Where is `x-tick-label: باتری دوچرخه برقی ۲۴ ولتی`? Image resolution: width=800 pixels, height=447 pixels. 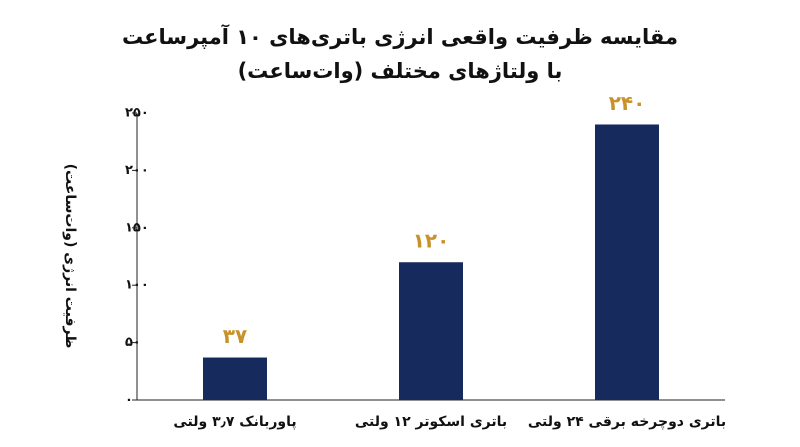 x-tick-label: باتری دوچرخه برقی ۲۴ ولتی is located at coordinates (627, 422).